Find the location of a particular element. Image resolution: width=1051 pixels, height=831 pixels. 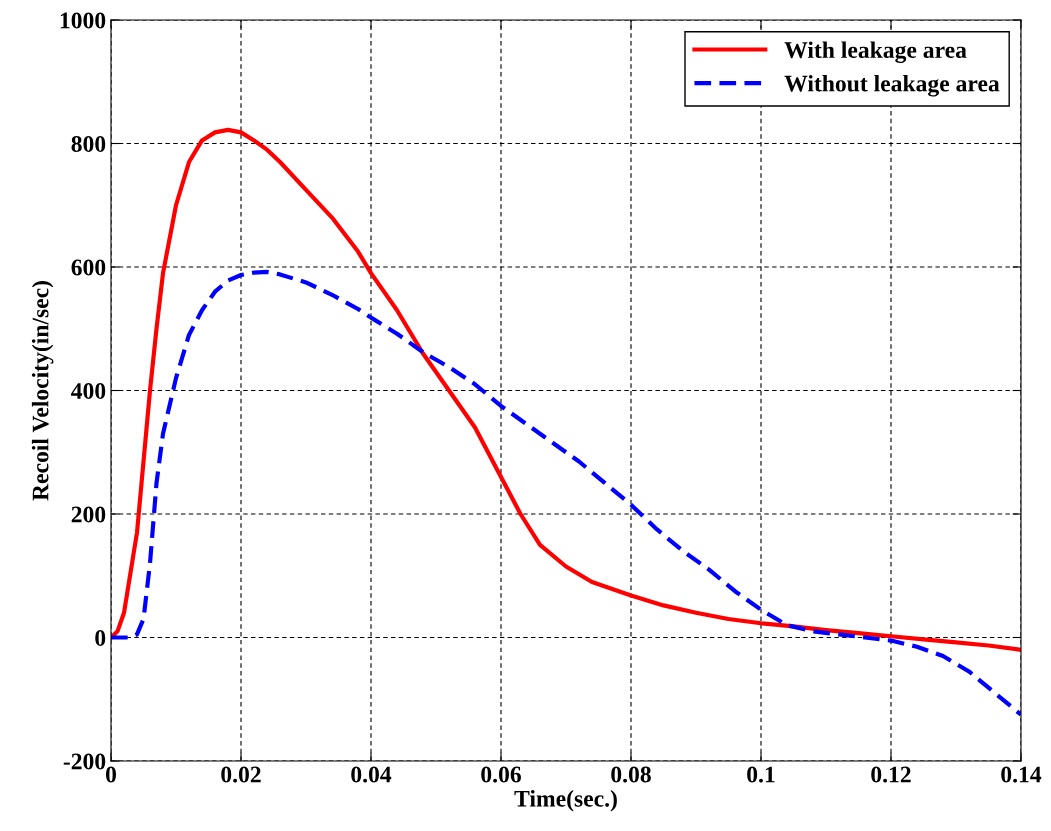

x-tick-label: 0.1 is located at coordinates (761, 774).